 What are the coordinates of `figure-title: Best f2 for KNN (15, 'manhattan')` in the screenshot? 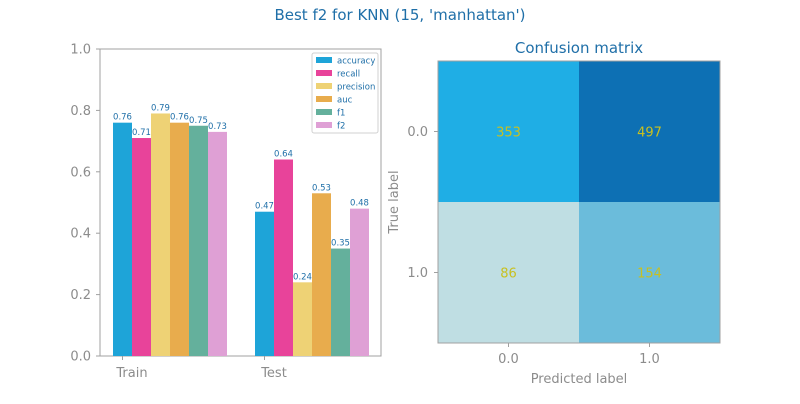 It's located at (399, 15).